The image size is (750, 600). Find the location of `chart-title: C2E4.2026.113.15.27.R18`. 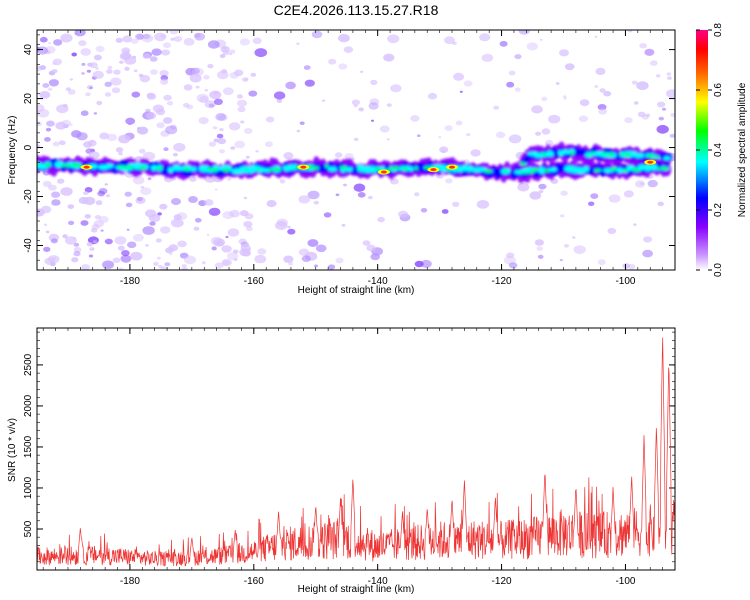

chart-title: C2E4.2026.113.15.27.R18 is located at coordinates (356, 10).